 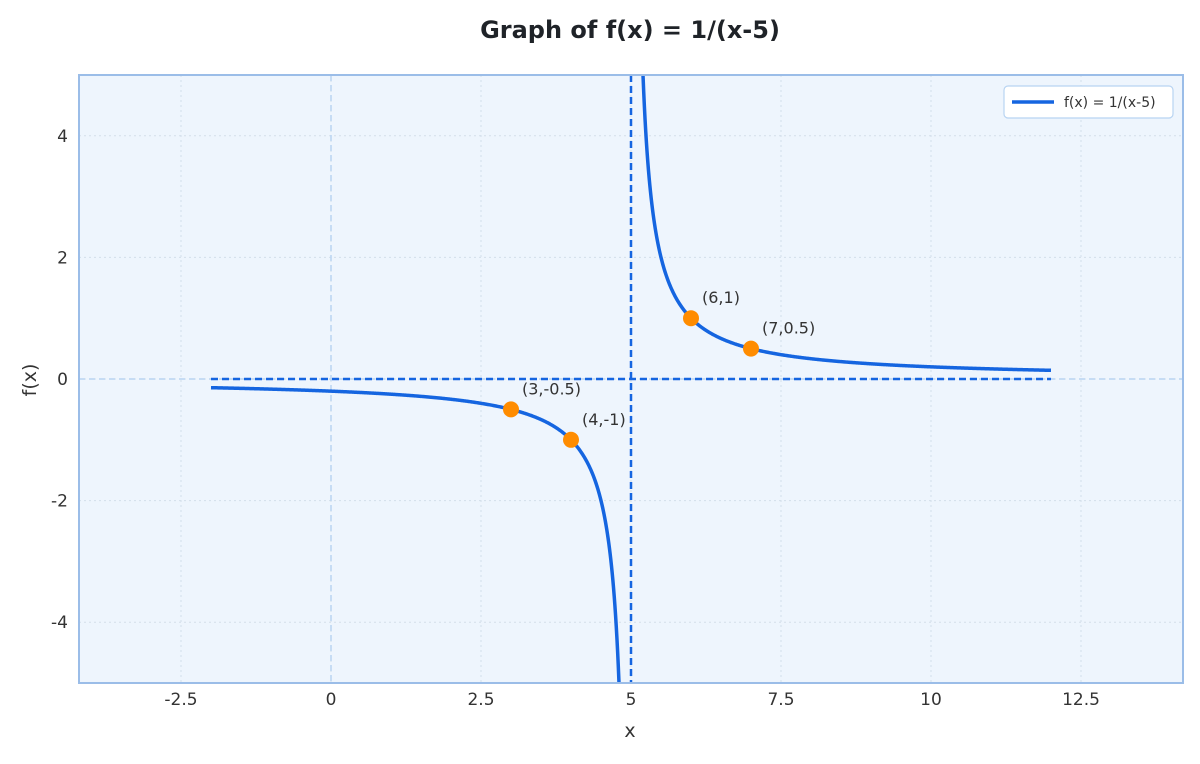 What do you see at coordinates (847, 223) in the screenshot?
I see `curve-right-branch` at bounding box center [847, 223].